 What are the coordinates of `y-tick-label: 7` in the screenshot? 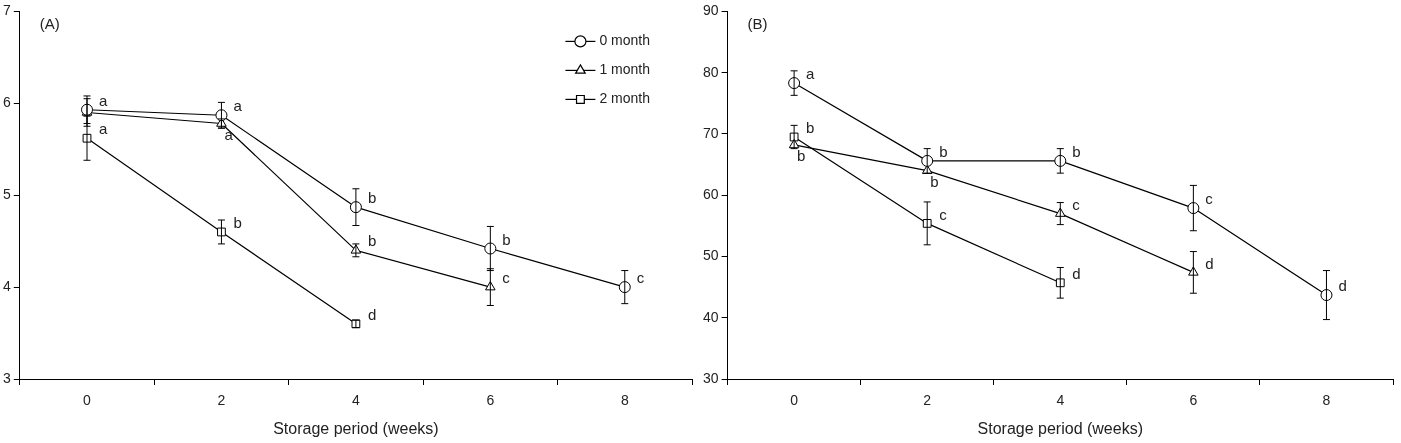 It's located at (6, 10).